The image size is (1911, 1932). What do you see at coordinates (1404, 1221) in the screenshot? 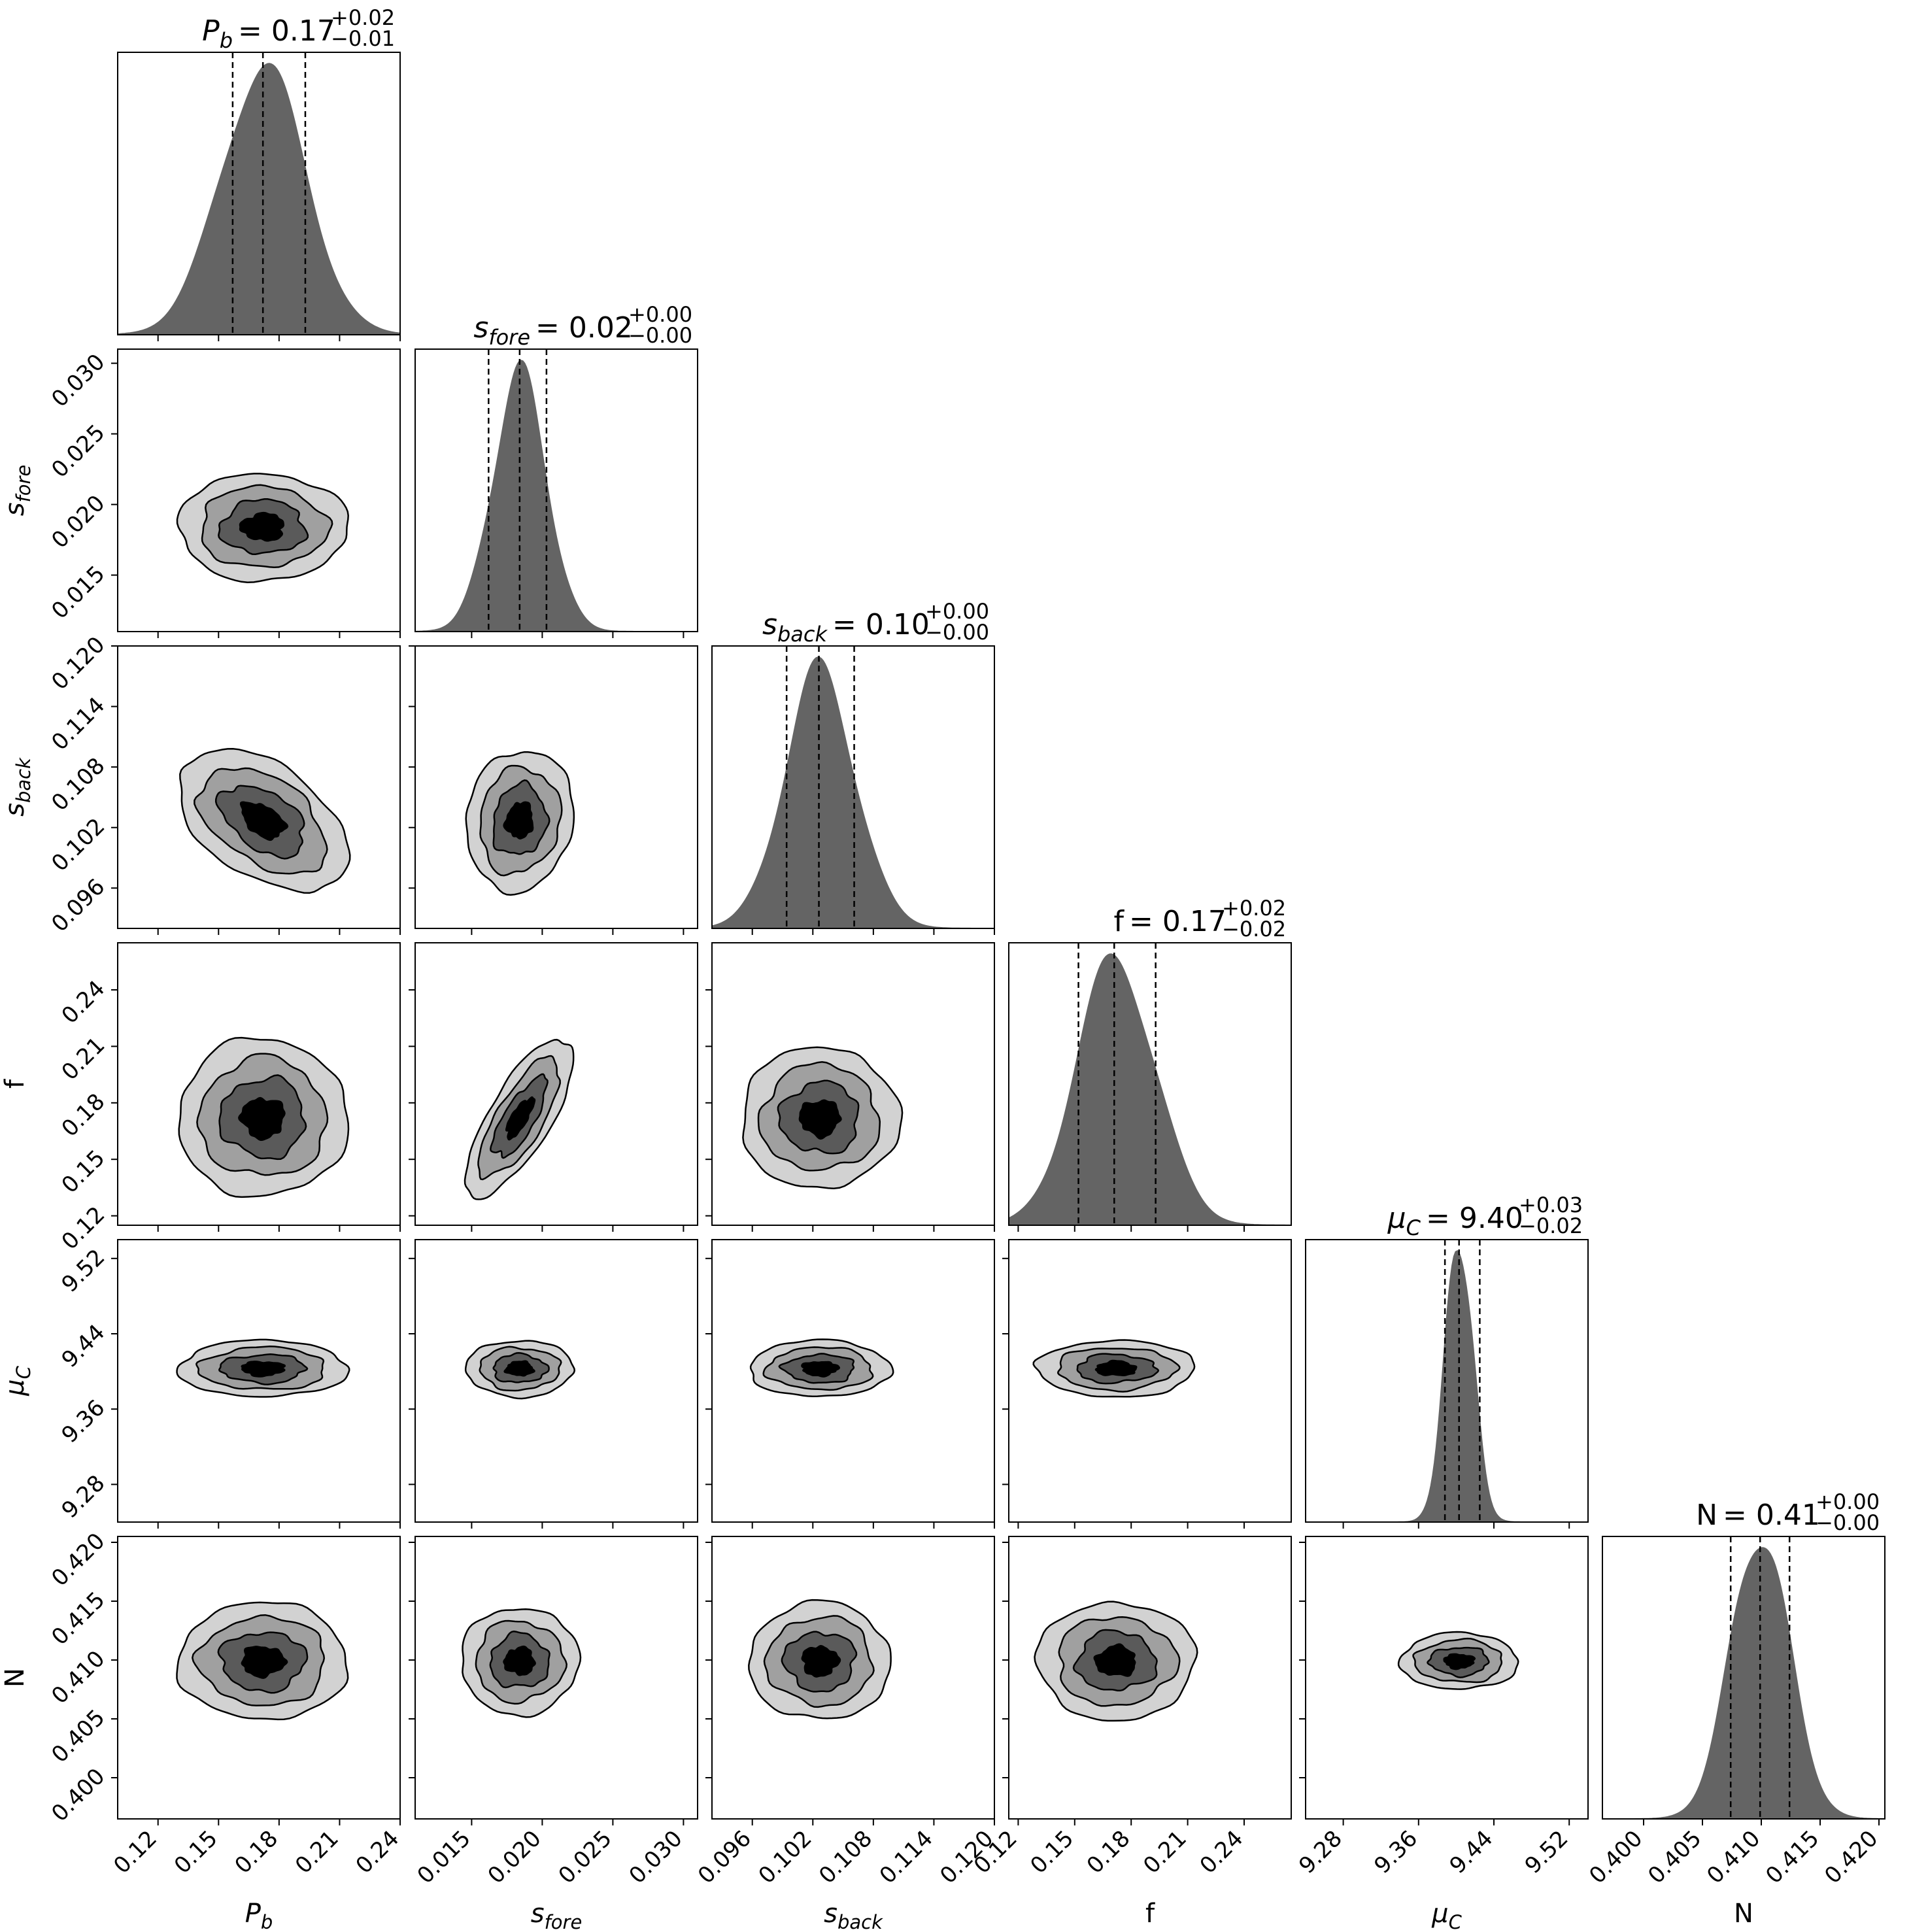
I see `svg-text: μC` at bounding box center [1404, 1221].